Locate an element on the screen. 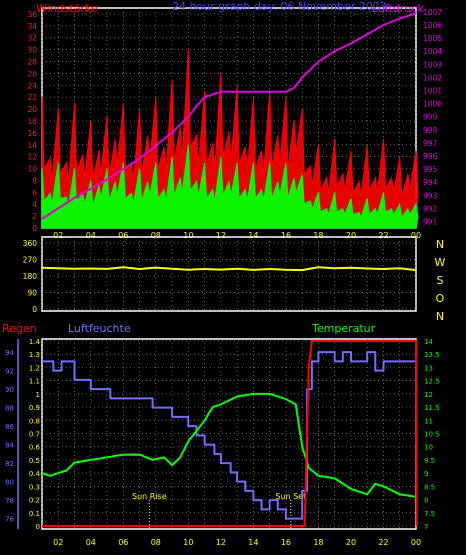  wind-tick-label: 14 is located at coordinates (32, 145).